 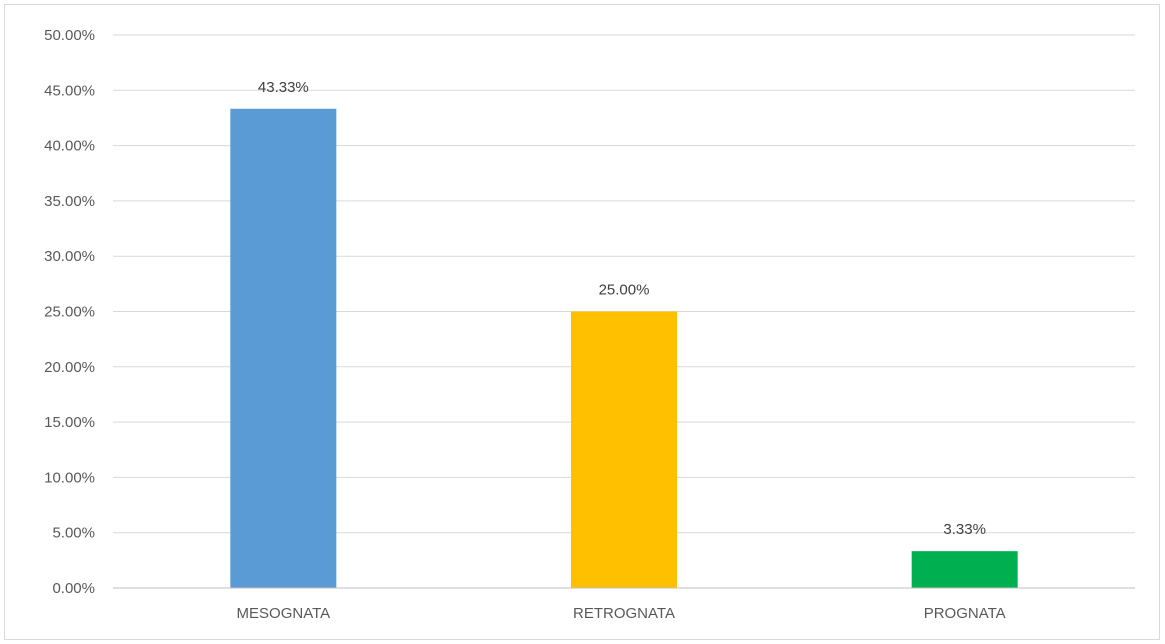 What do you see at coordinates (69, 477) in the screenshot?
I see `y-tick-label: 10.00%` at bounding box center [69, 477].